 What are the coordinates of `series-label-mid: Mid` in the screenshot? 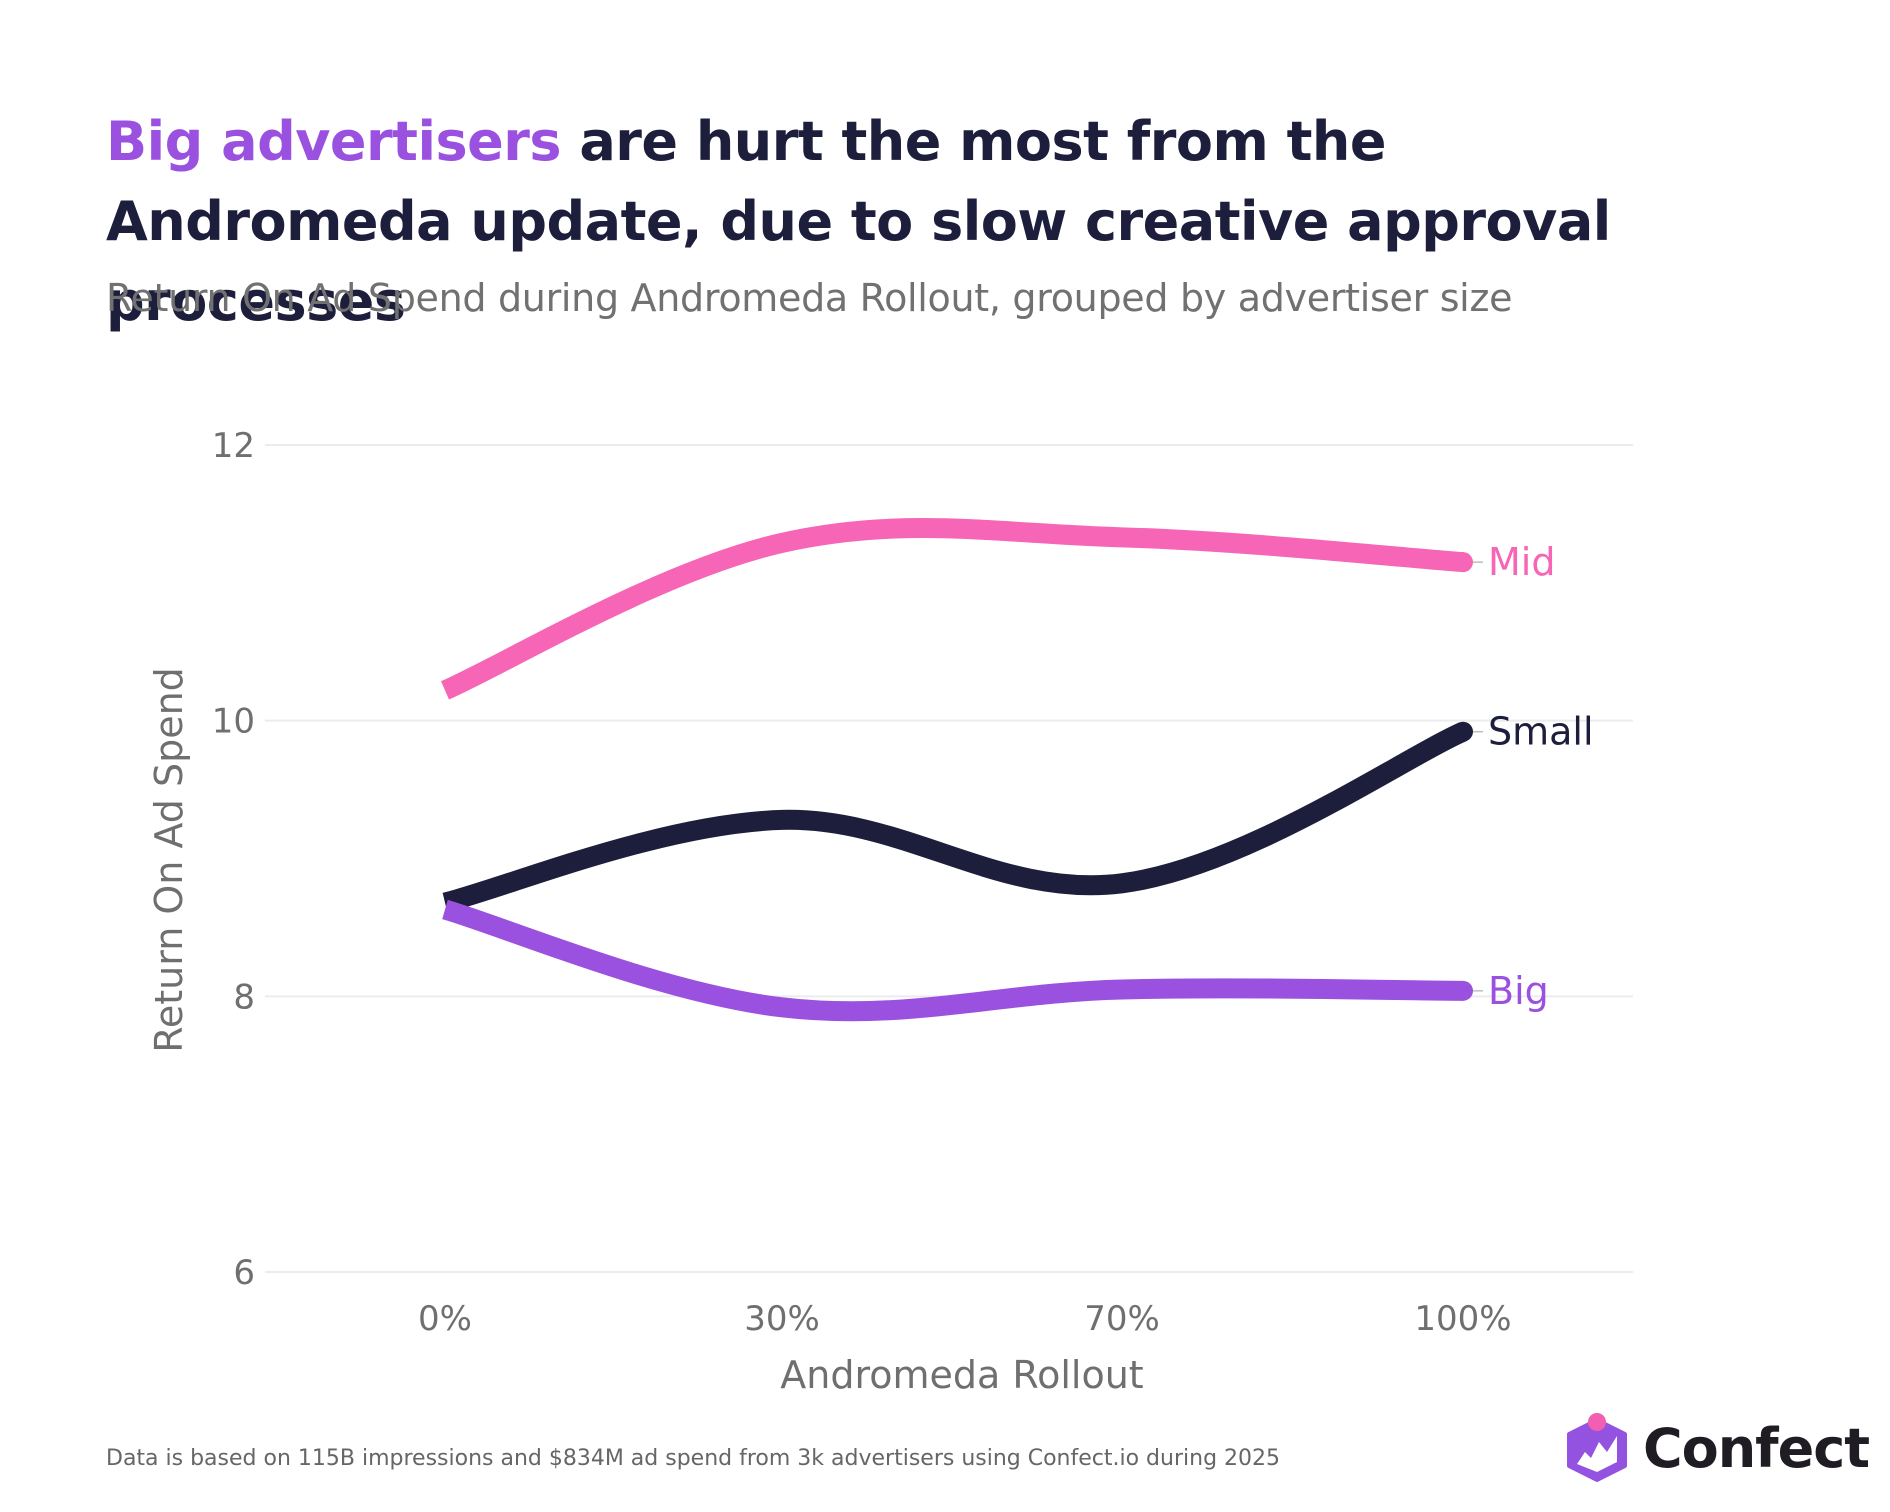 It's located at (1521, 562).